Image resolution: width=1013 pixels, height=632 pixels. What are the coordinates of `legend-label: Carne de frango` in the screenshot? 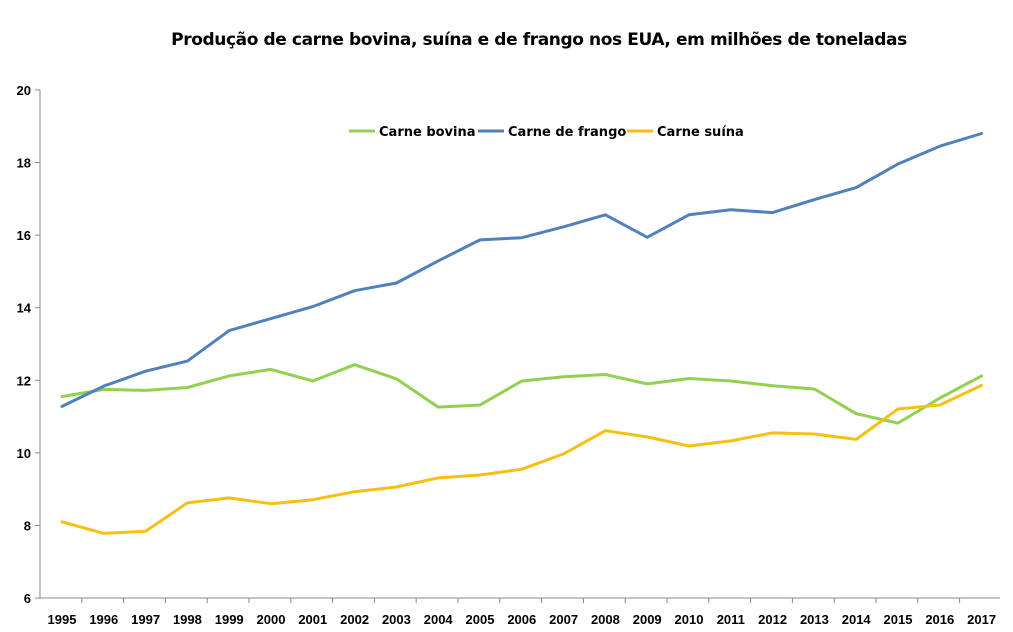 It's located at (567, 132).